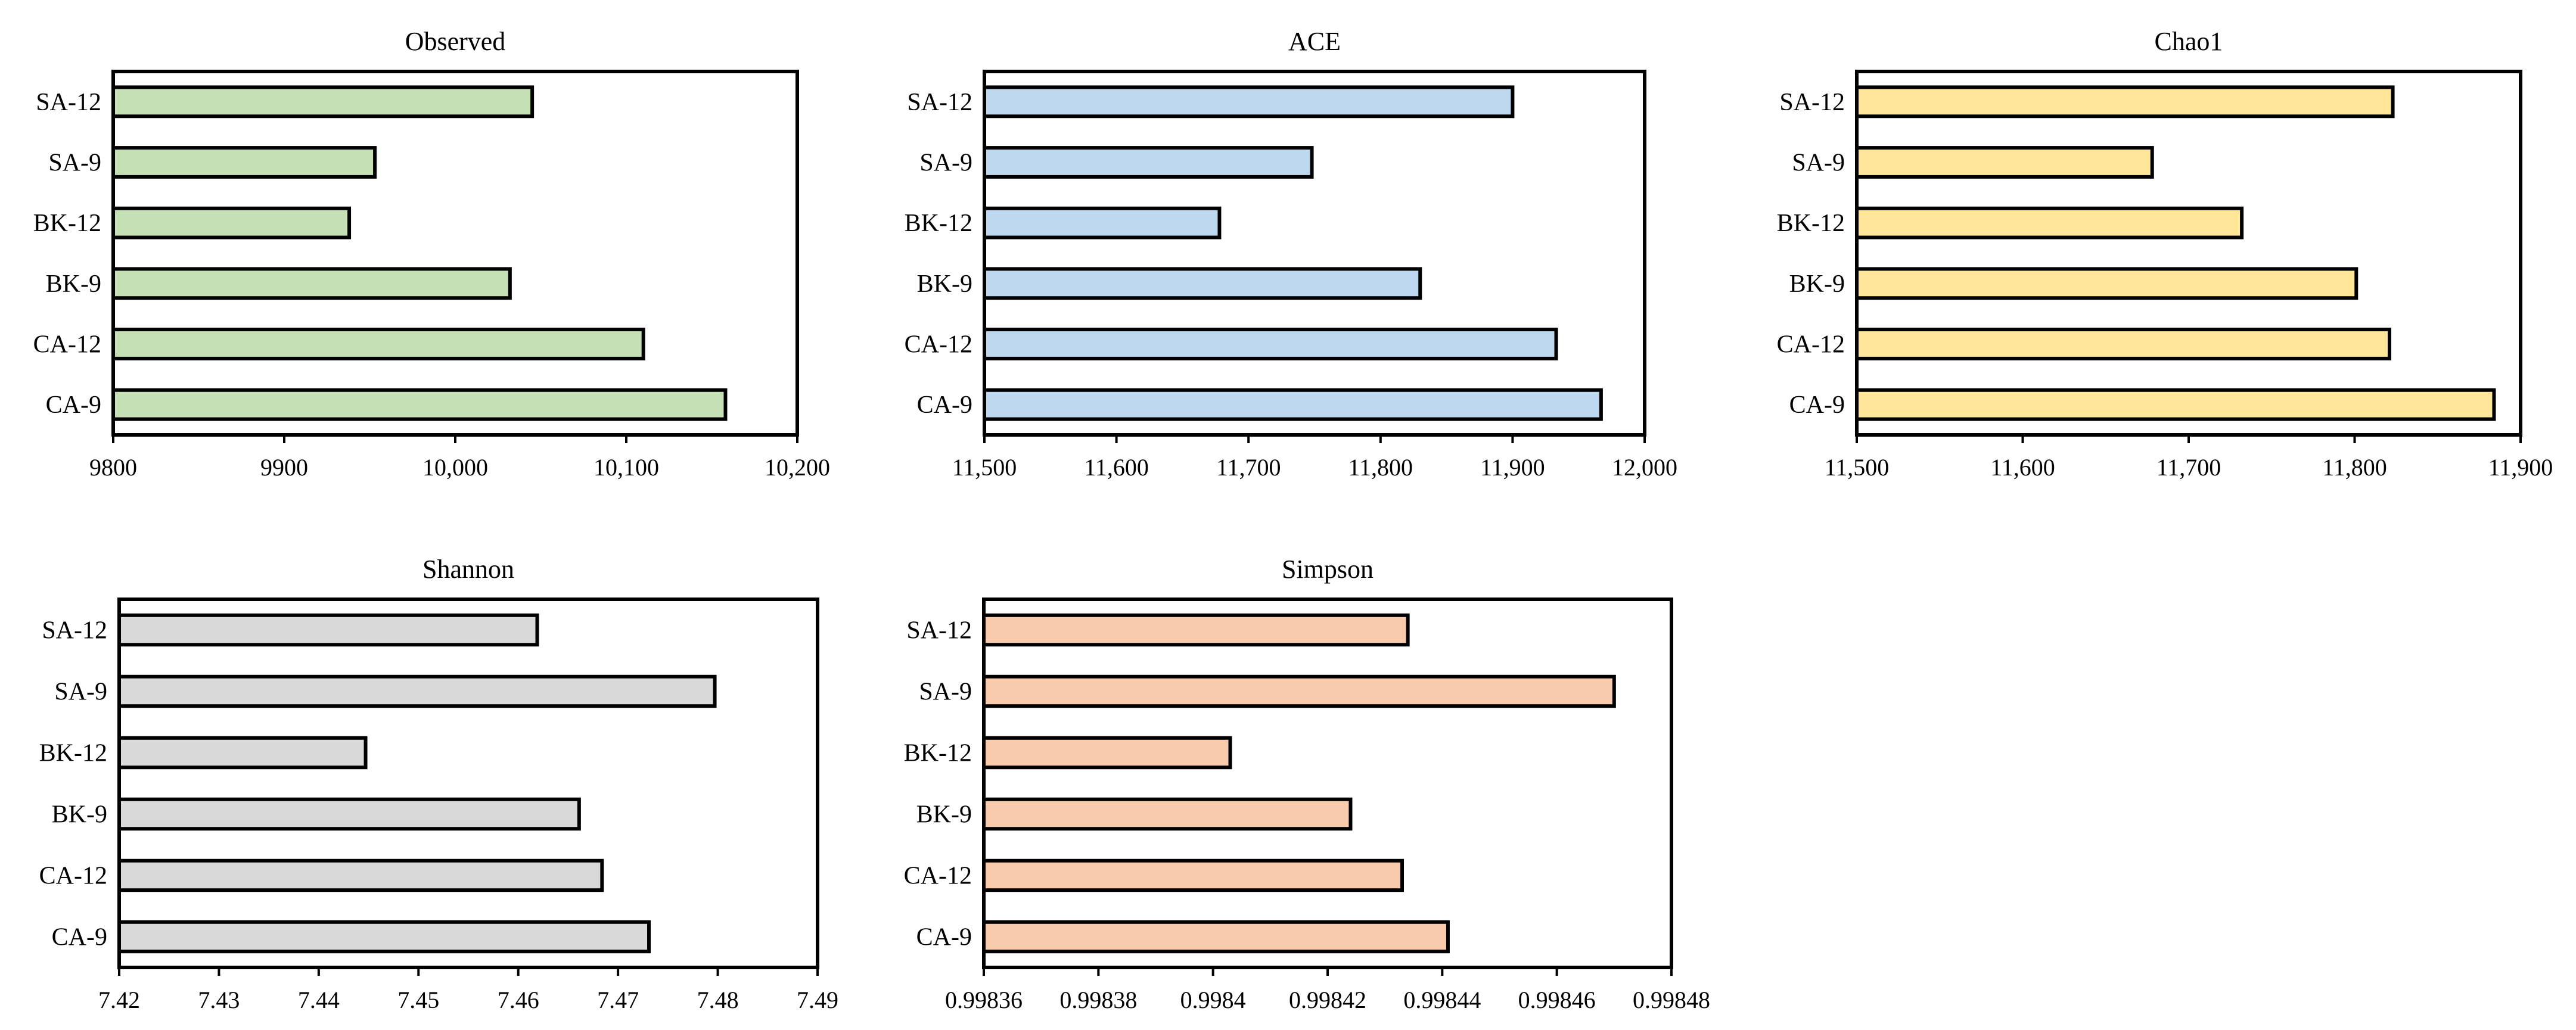  Describe the element at coordinates (2189, 41) in the screenshot. I see `panel-title: Chao1` at that location.